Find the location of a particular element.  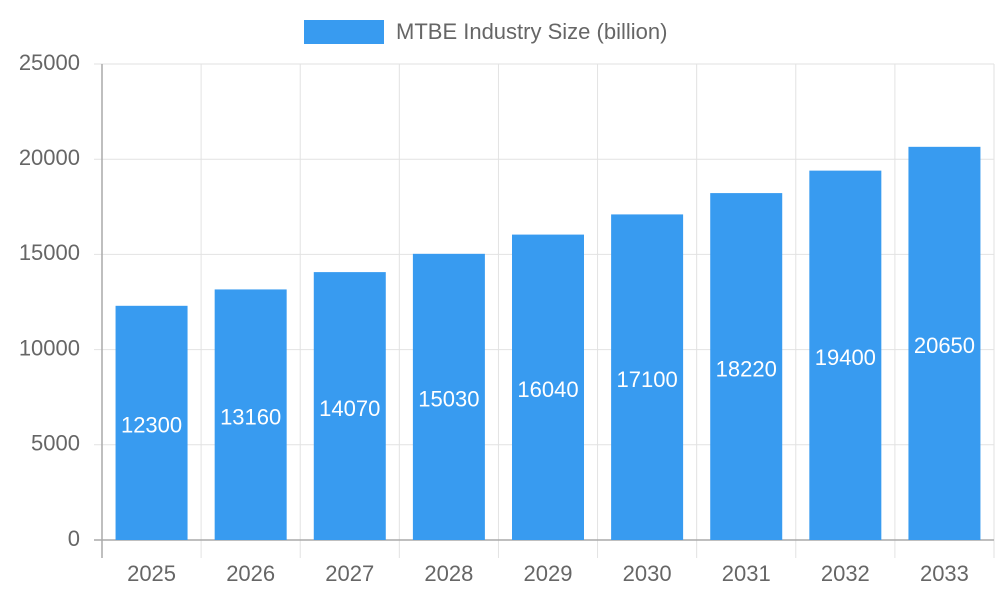

data-label: 13160 is located at coordinates (250, 417).